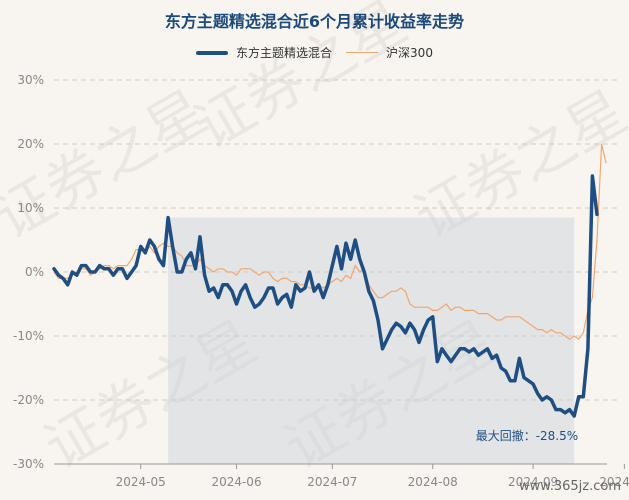  I want to click on chart-title: 东方主题精选混合近6个月累计收益率走势, so click(314, 21).